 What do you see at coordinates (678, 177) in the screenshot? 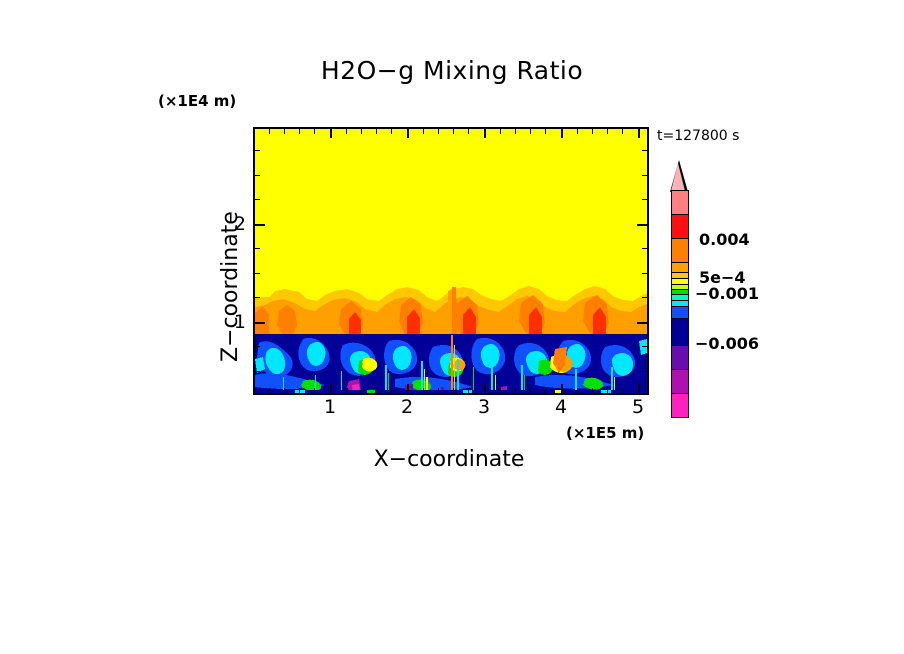
I see `colorbar-arrow-fill` at bounding box center [678, 177].